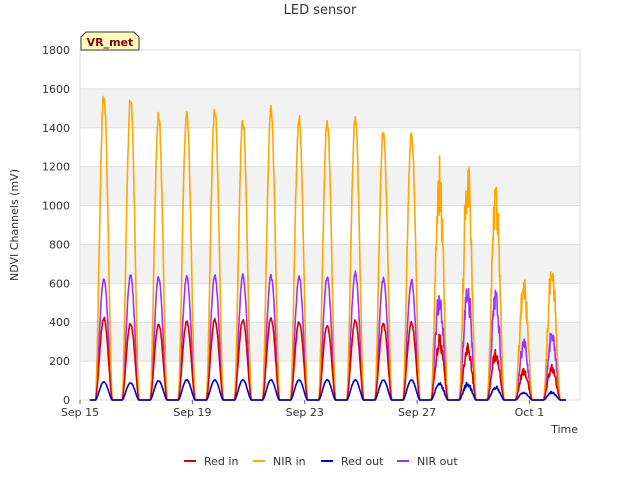 Image resolution: width=640 pixels, height=480 pixels. What do you see at coordinates (66, 400) in the screenshot?
I see `y-tick-label: 0` at bounding box center [66, 400].